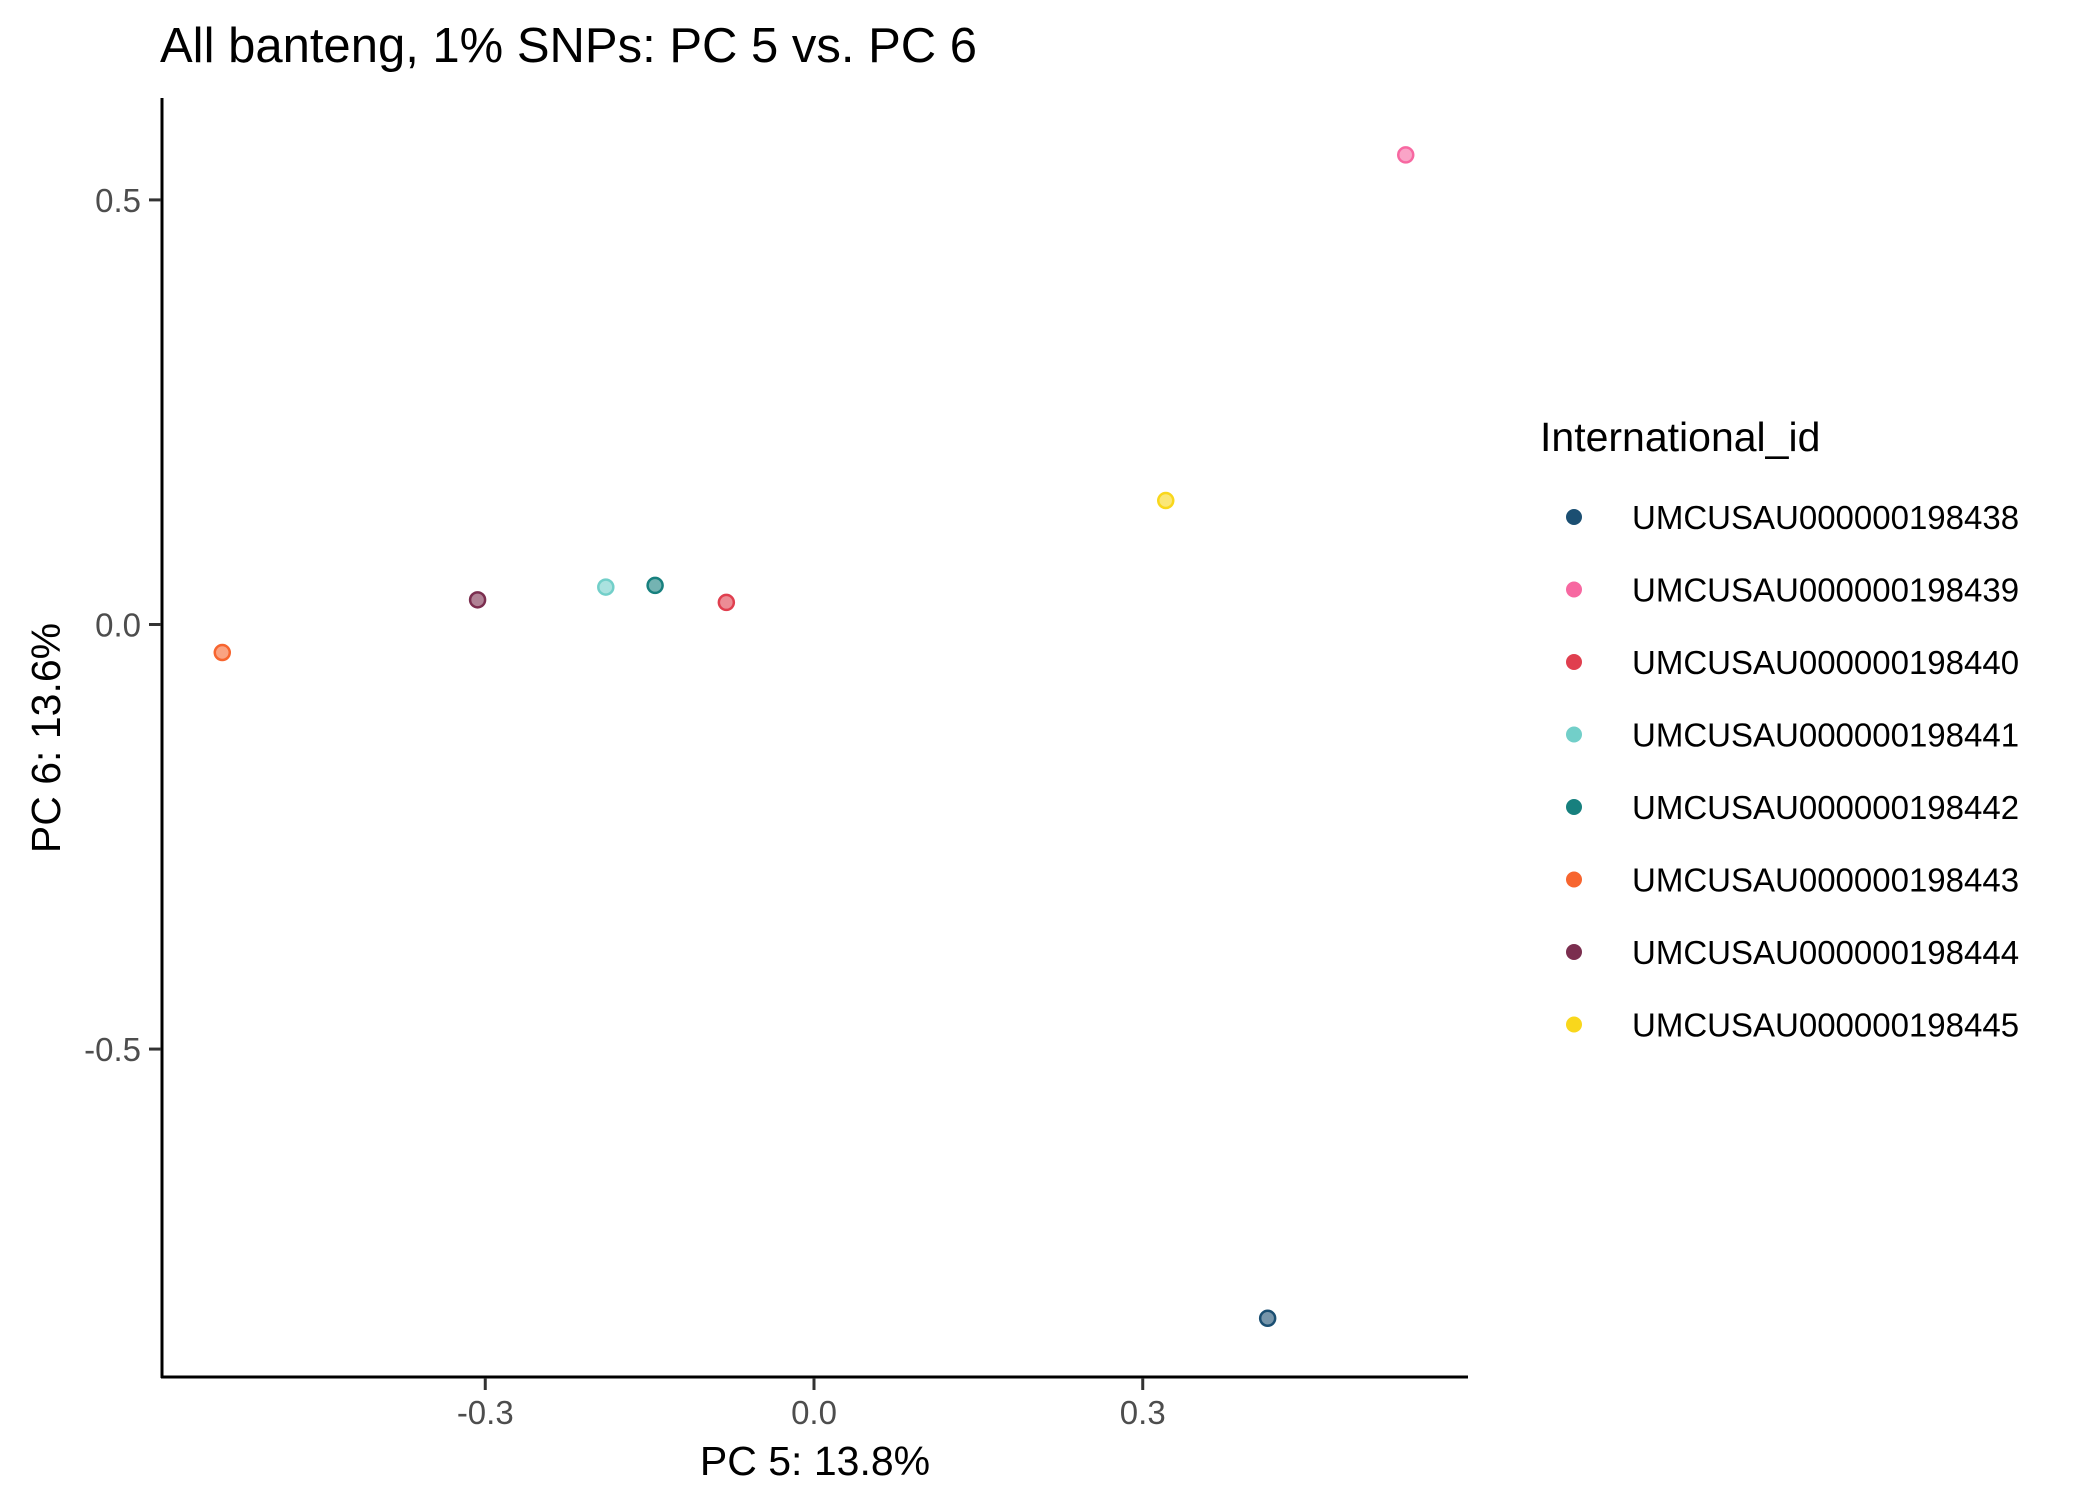 The height and width of the screenshot is (1500, 2100). I want to click on legend-label: UMCUSAU000000198441, so click(1825, 735).